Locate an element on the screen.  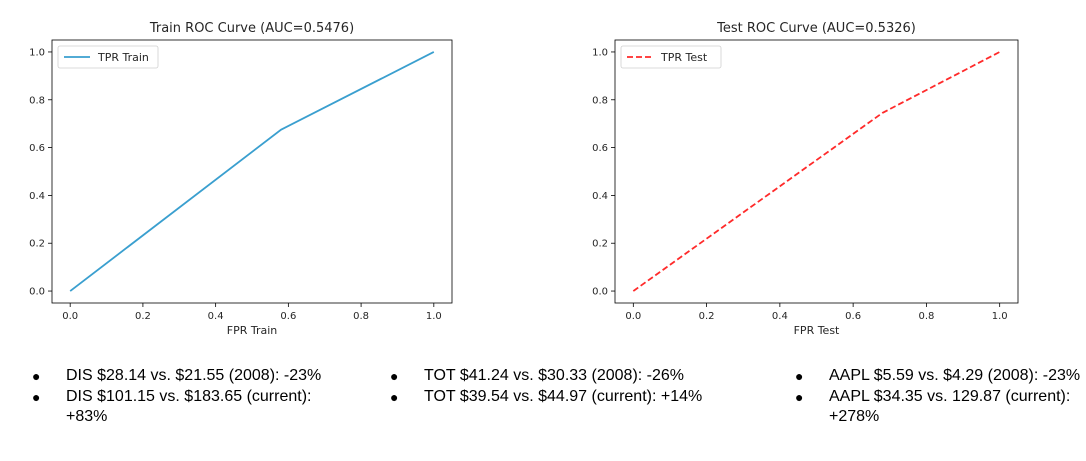
note-text: AAPL $34.35 vs. 129.87 (current): +278% is located at coordinates (950, 406).